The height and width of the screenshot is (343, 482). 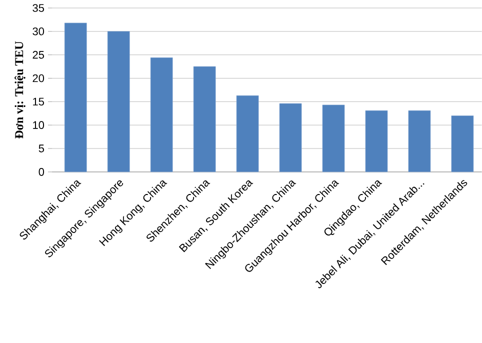 I want to click on y-tick-label: 35, so click(x=38, y=8).